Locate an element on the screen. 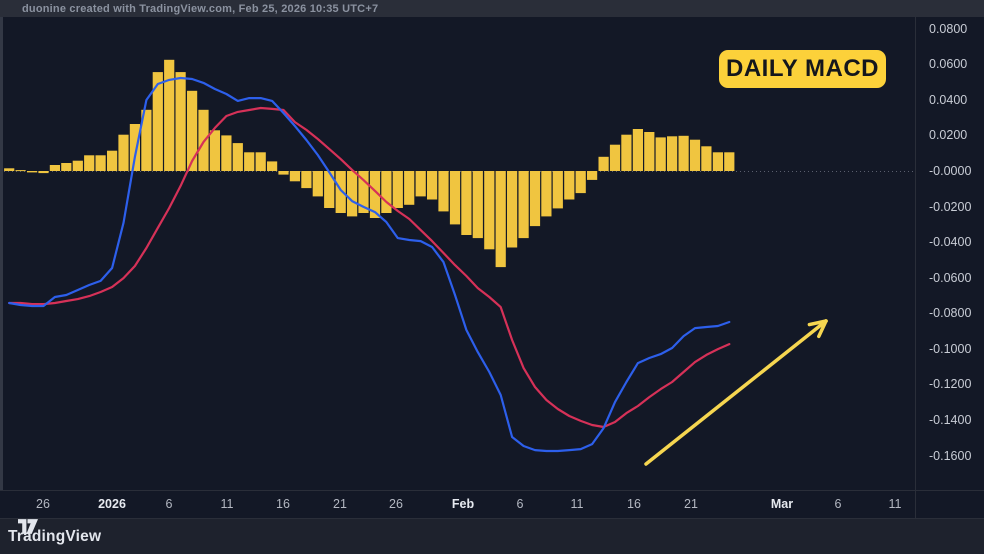 The image size is (984, 554). time-axis: 26 2026 6 11 16 21 26 Feb 6 11 16 21 Mar 6 11 is located at coordinates (457, 504).